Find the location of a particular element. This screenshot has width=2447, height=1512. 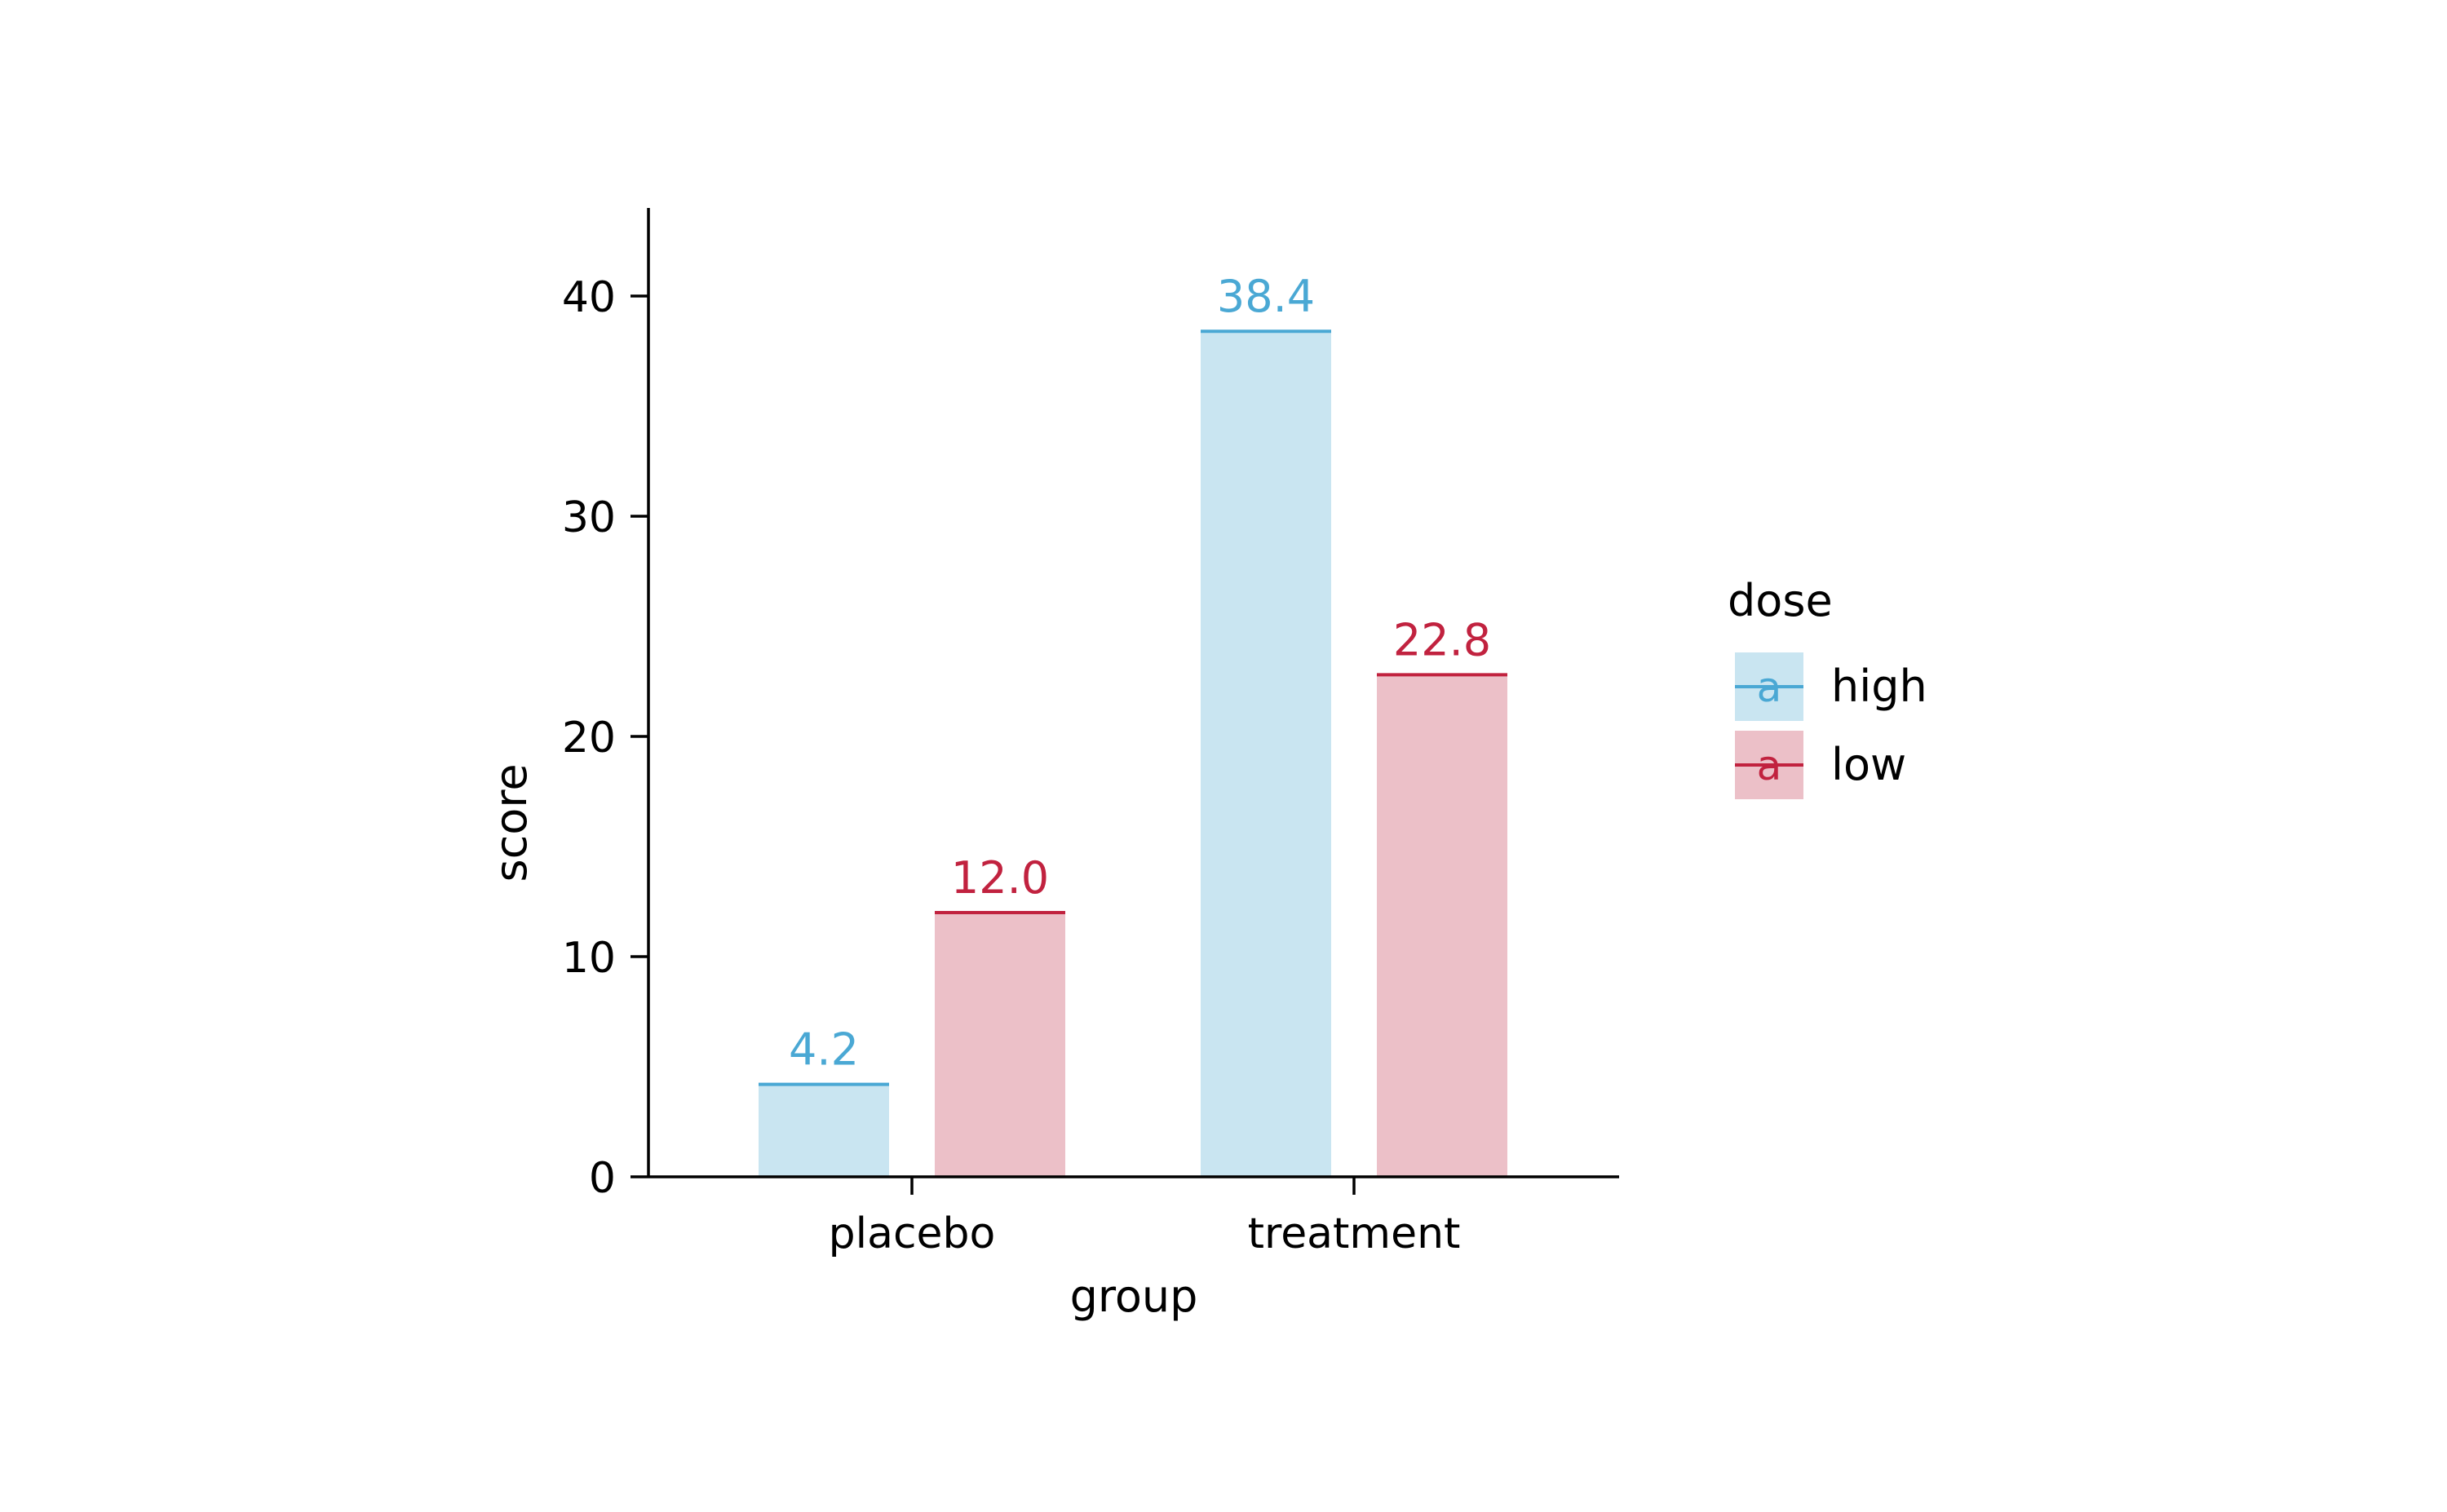

y-tick-label-40: 40 is located at coordinates (589, 297).